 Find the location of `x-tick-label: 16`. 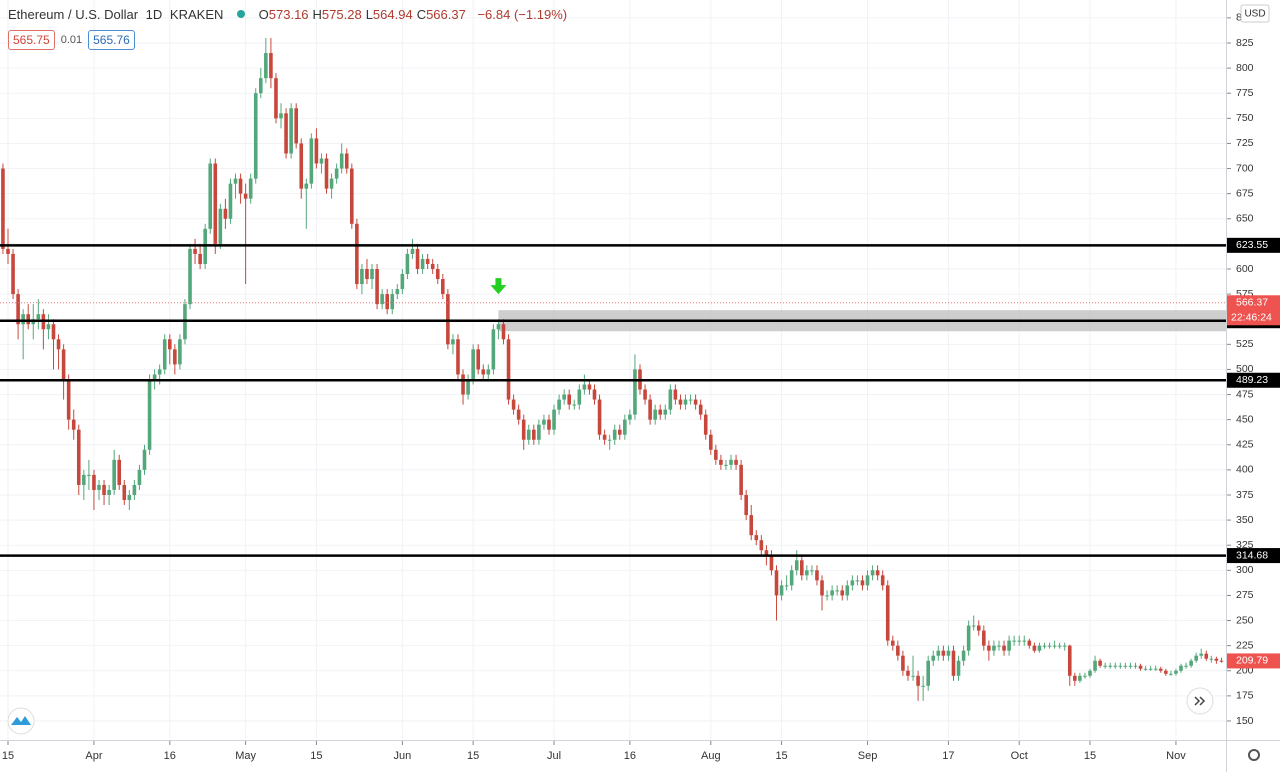

x-tick-label: 16 is located at coordinates (170, 756).